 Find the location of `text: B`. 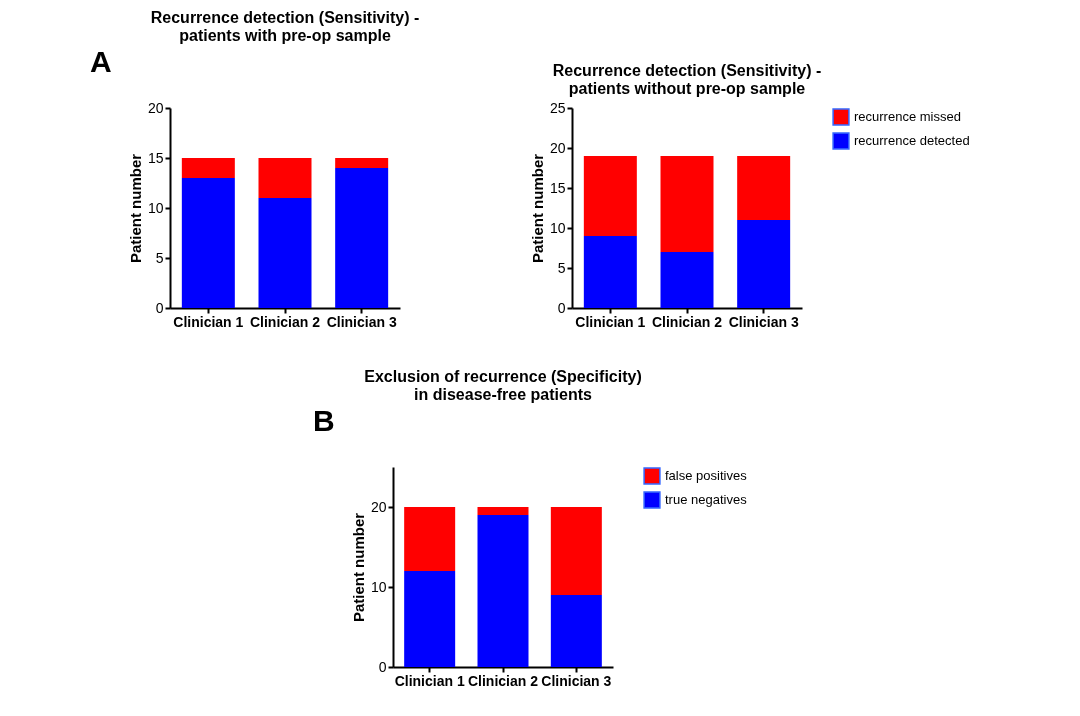

text: B is located at coordinates (324, 420).